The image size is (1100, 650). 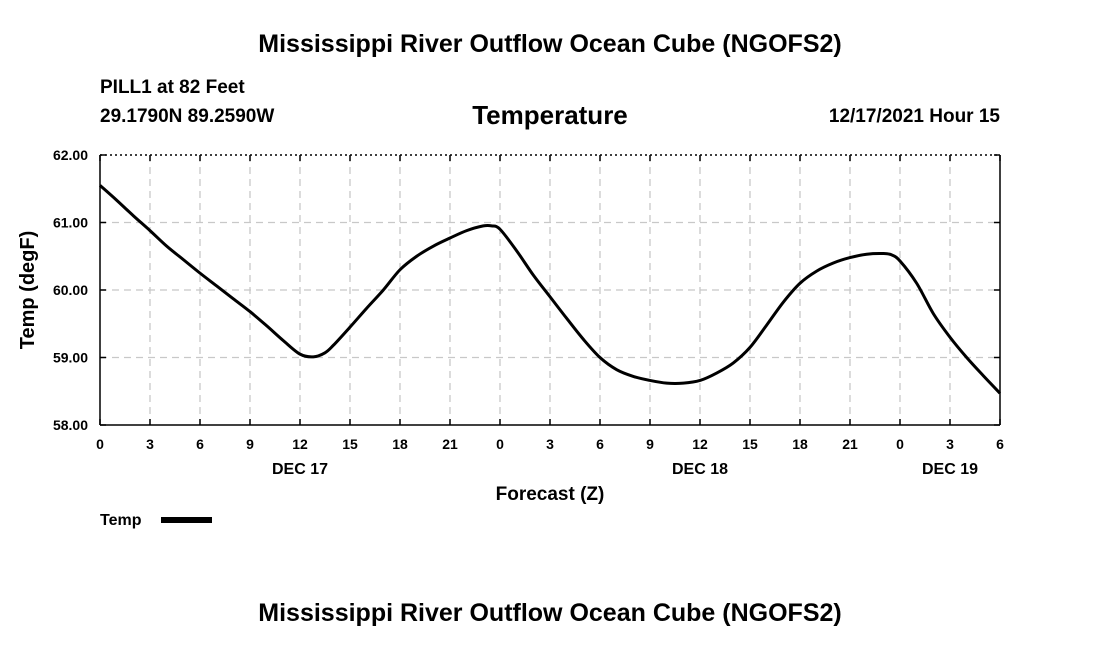 I want to click on legend-label: Temp, so click(x=121, y=520).